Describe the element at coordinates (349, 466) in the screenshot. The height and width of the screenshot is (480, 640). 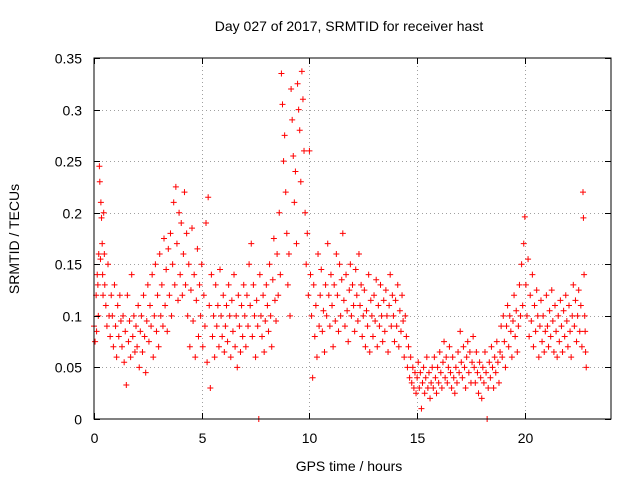
I see `x-axis-label: GPS time / hours` at that location.